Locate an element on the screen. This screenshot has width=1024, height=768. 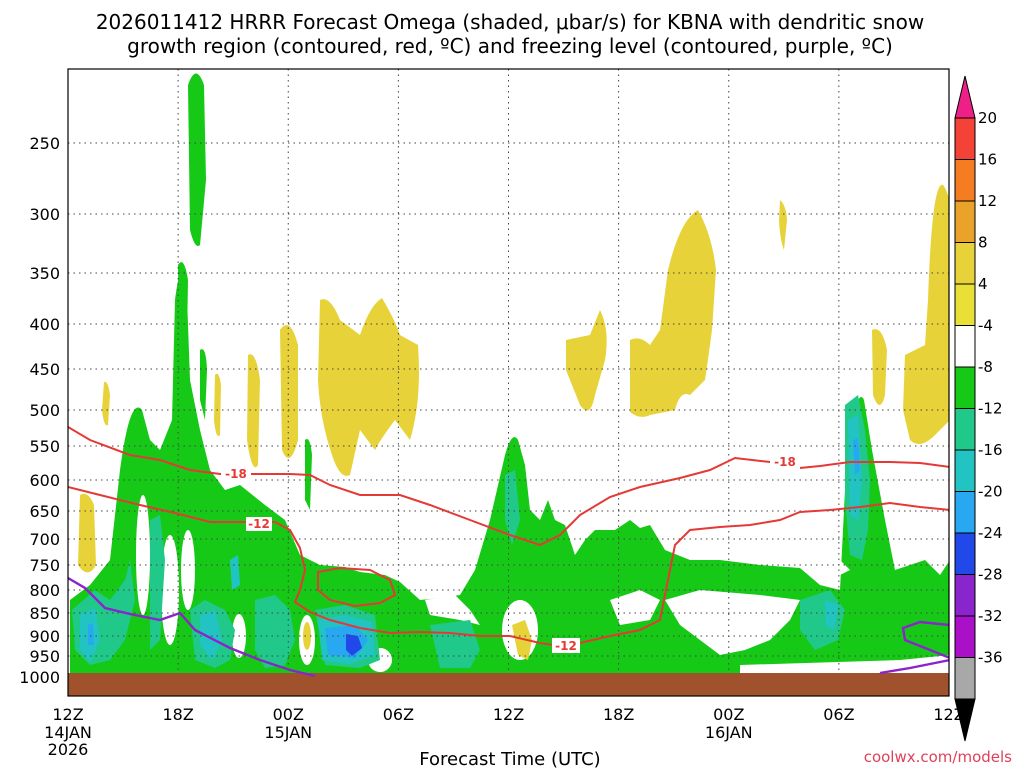
colorbar-label: -28 is located at coordinates (990, 575).